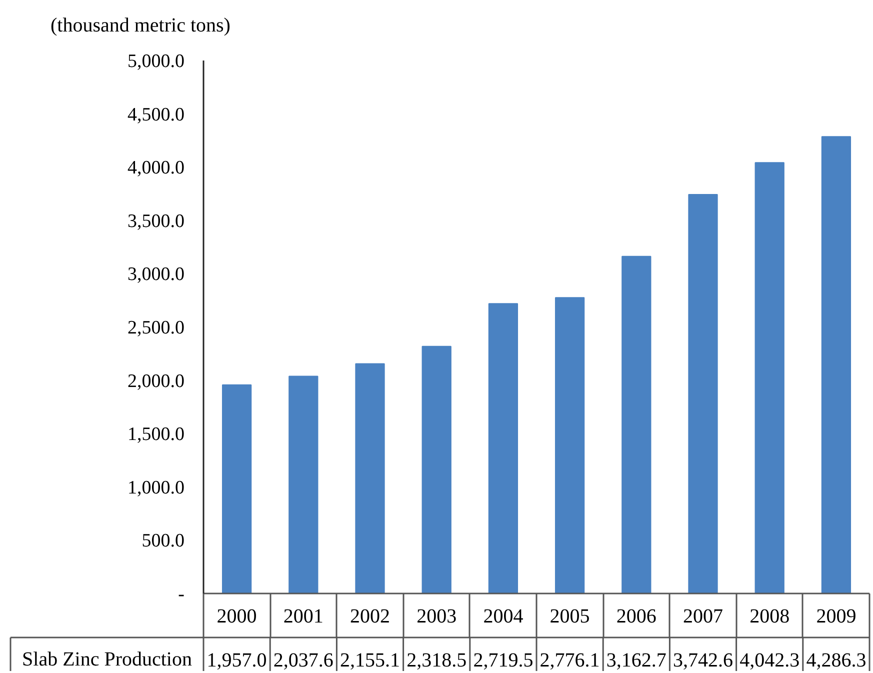 Image resolution: width=873 pixels, height=673 pixels. I want to click on y-tick-label: 500.0, so click(163, 541).